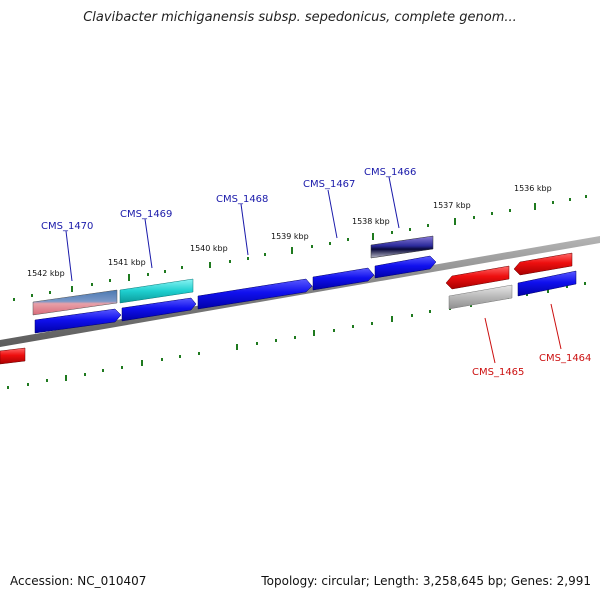 Image resolution: width=600 pixels, height=600 pixels. Describe the element at coordinates (329, 184) in the screenshot. I see `gene-label-cms-1467: CMS_1467` at that location.